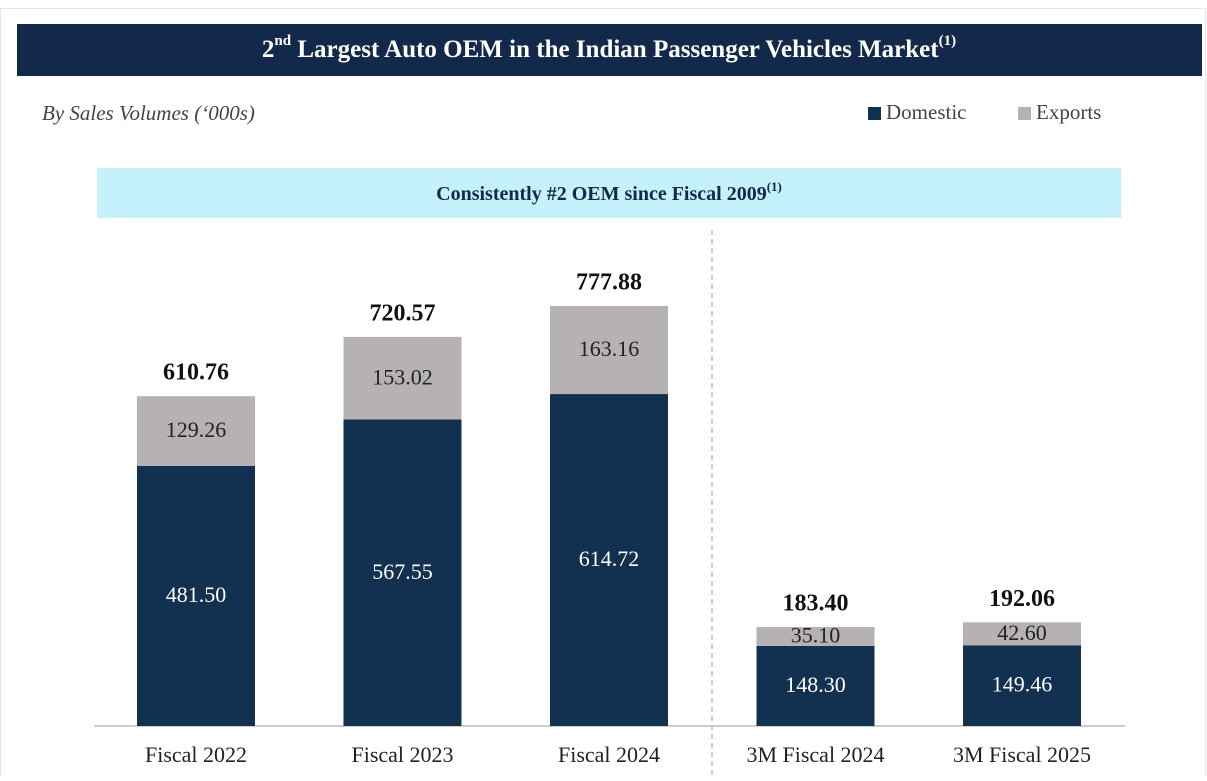 The height and width of the screenshot is (781, 1207). I want to click on data-label: 148.30, so click(815, 684).